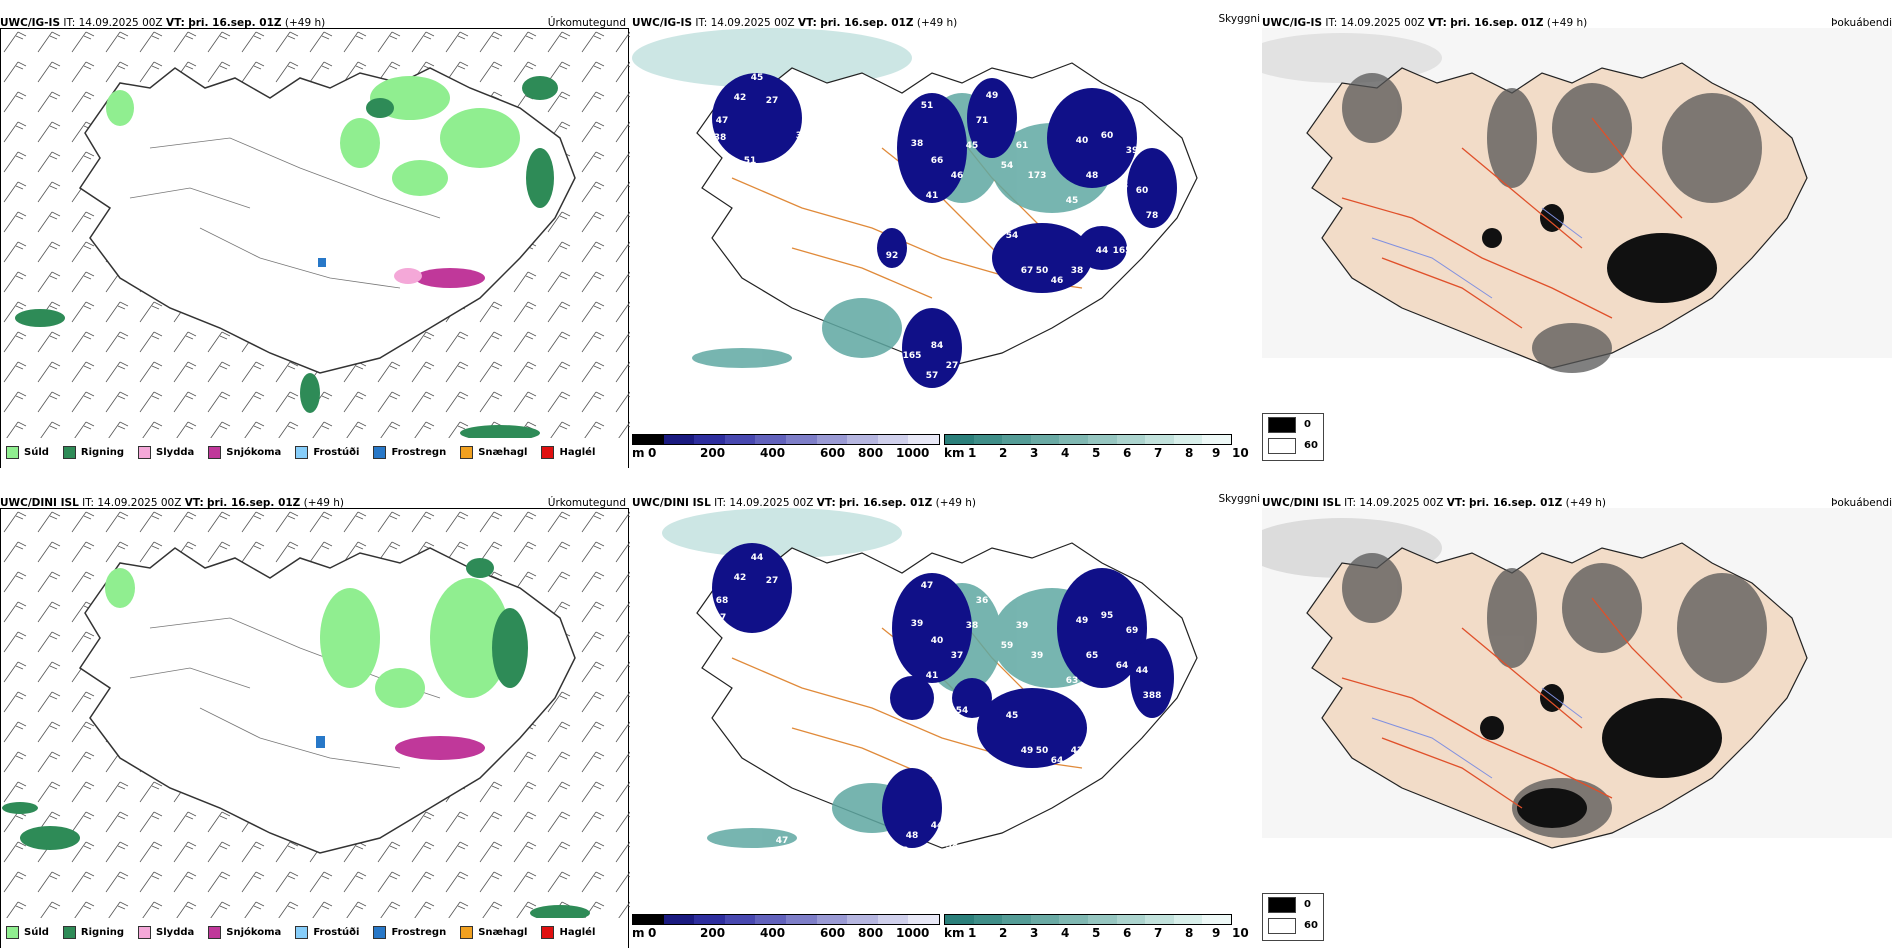  I want to click on ceiling-value-label: 60, so click(1107, 136).